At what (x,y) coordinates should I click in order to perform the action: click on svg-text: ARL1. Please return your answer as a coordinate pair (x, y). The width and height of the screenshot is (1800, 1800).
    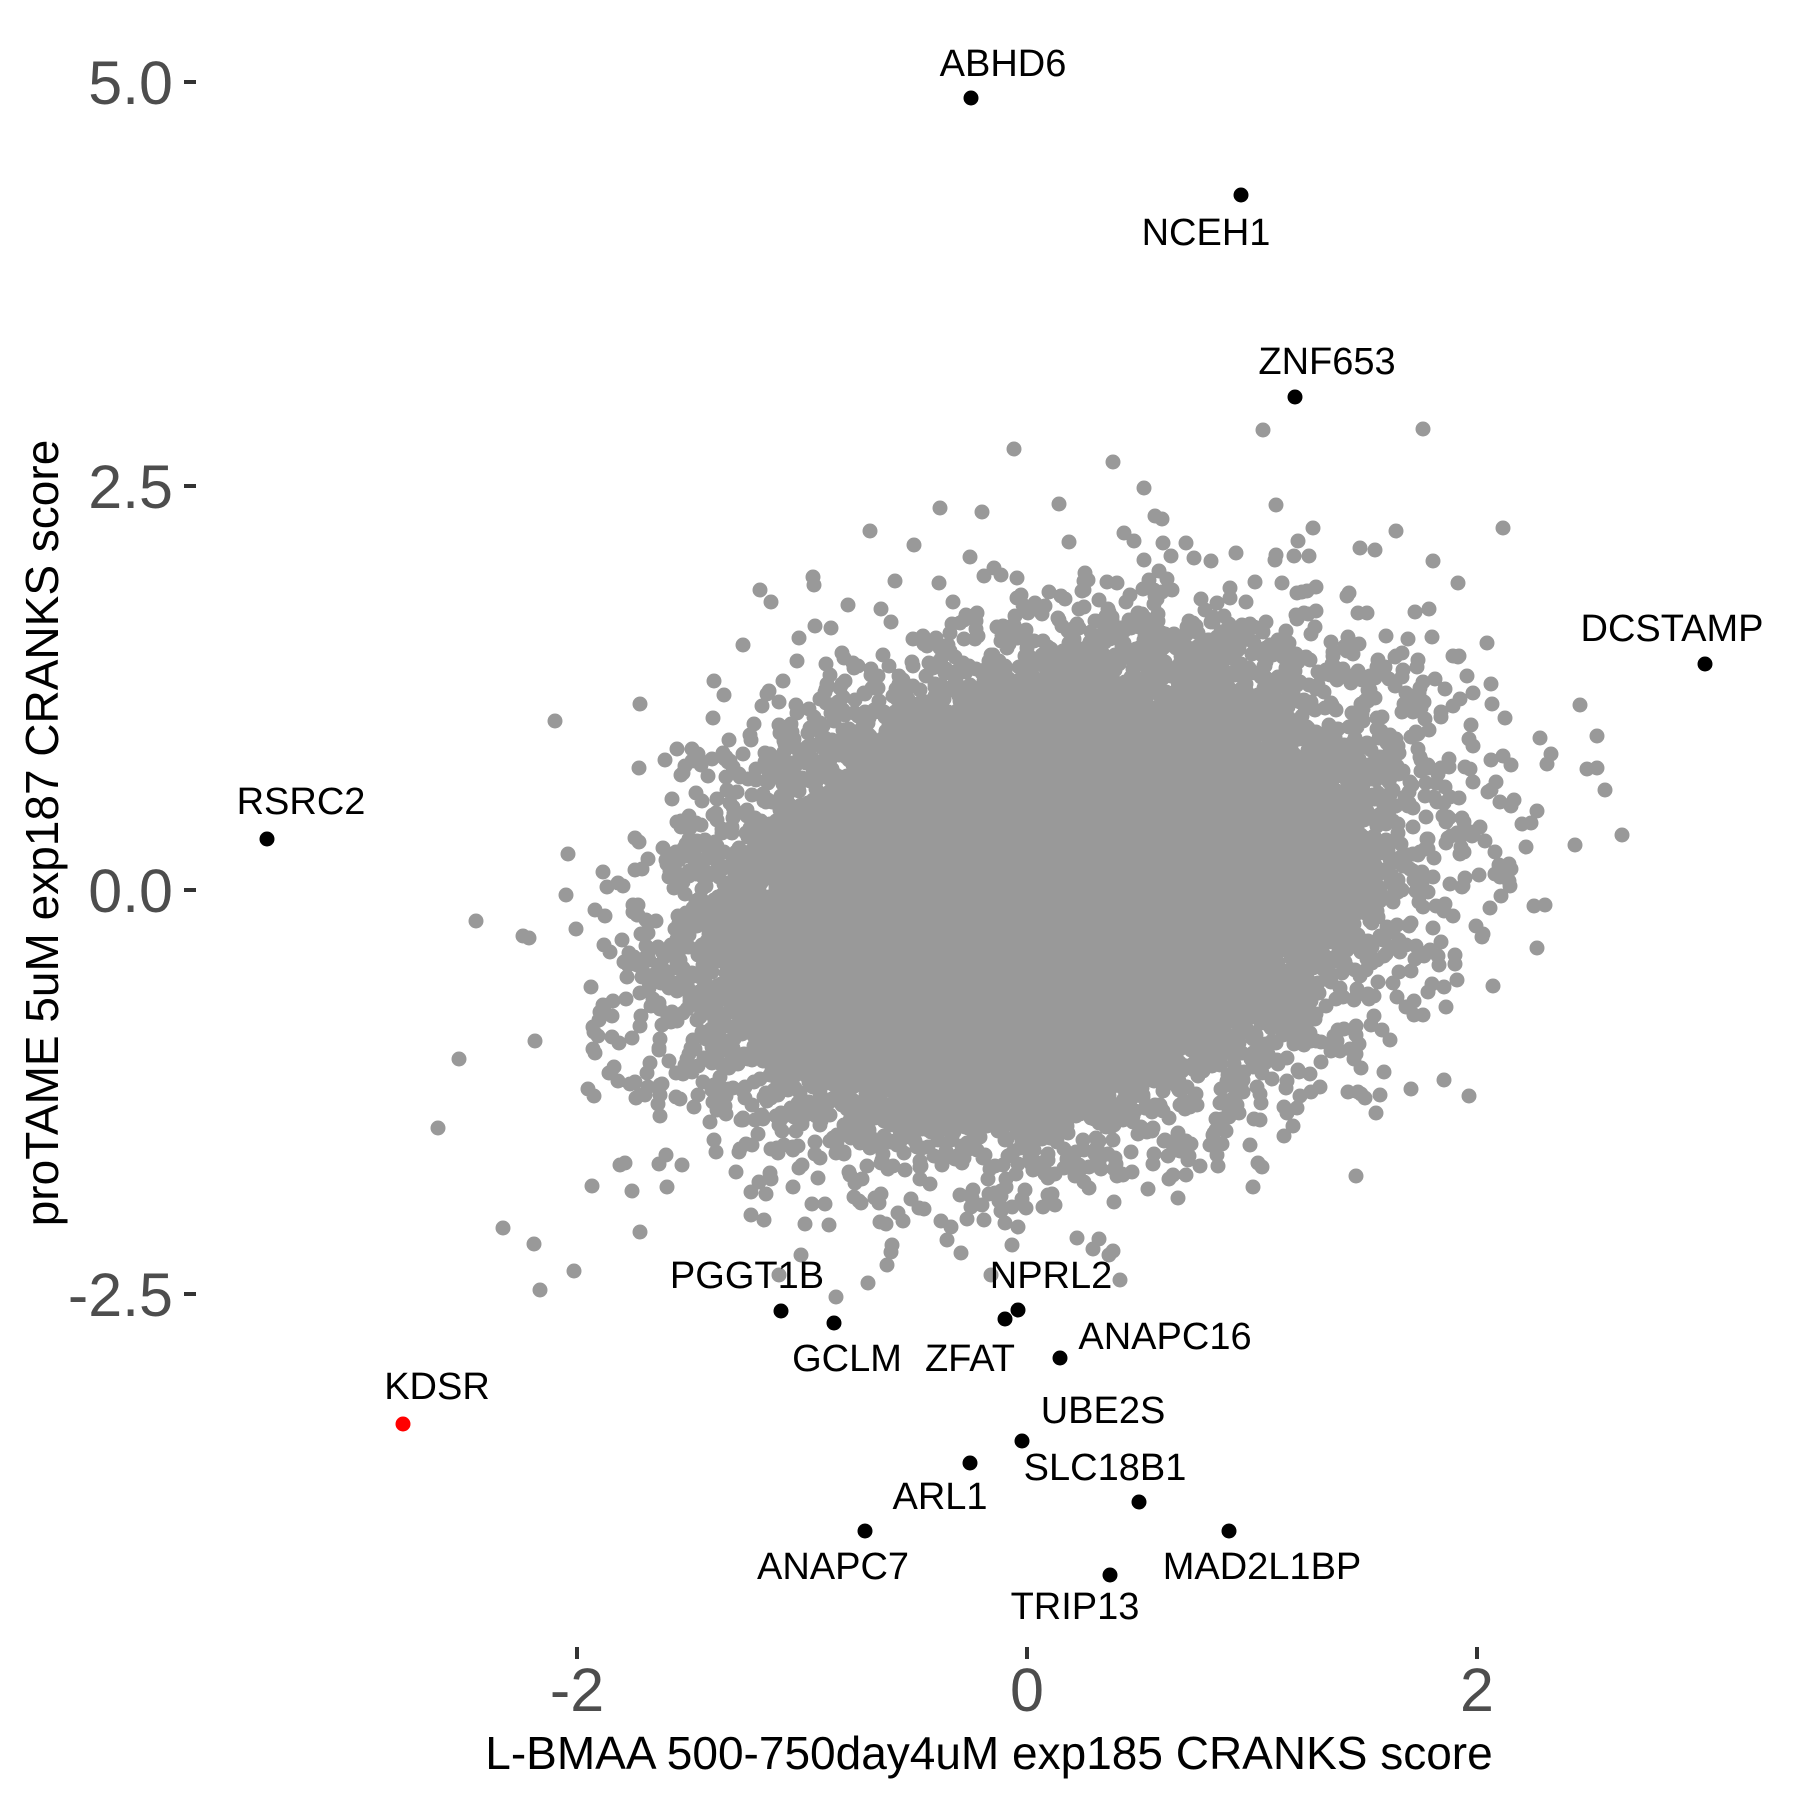
    Looking at the image, I should click on (939, 1497).